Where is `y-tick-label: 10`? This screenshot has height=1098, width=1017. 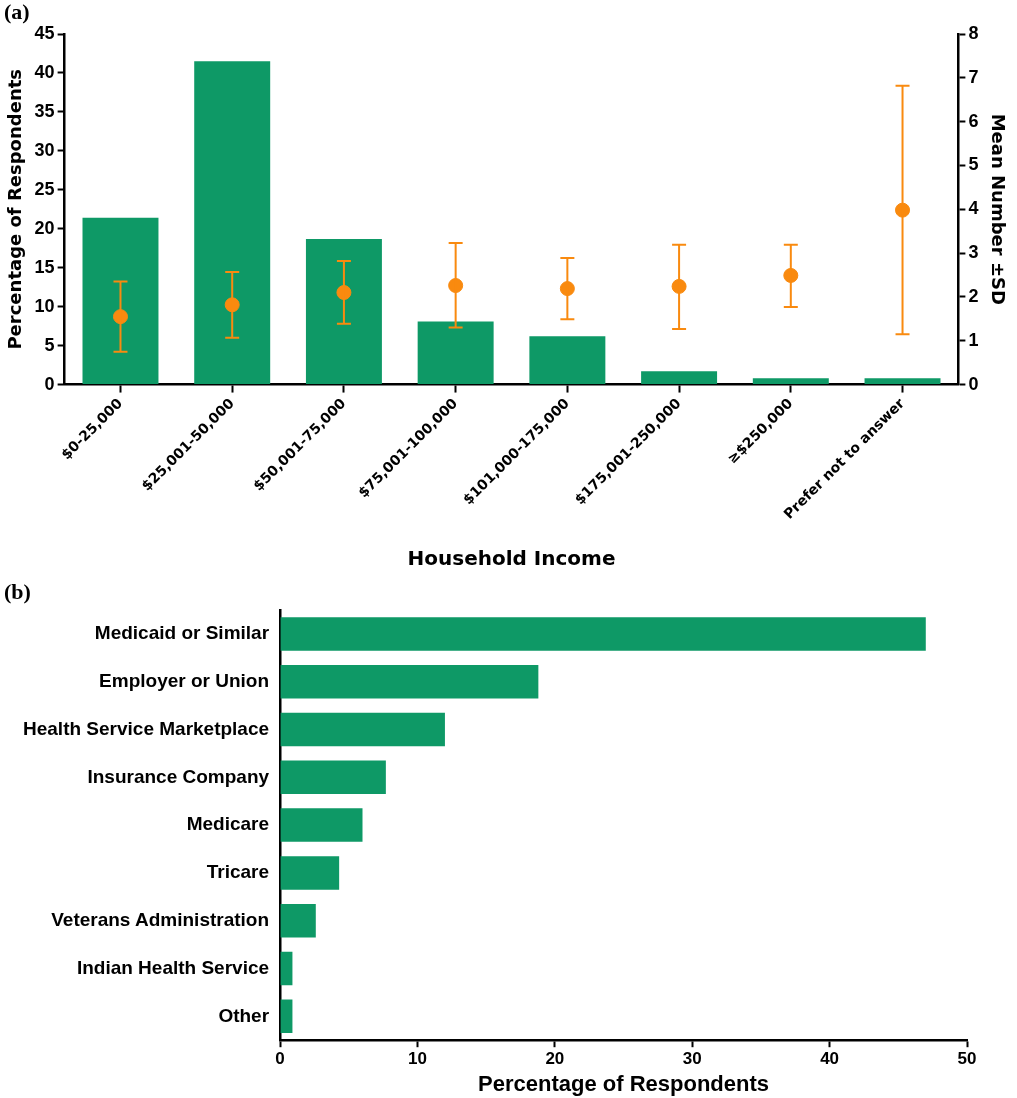
y-tick-label: 10 is located at coordinates (44, 305).